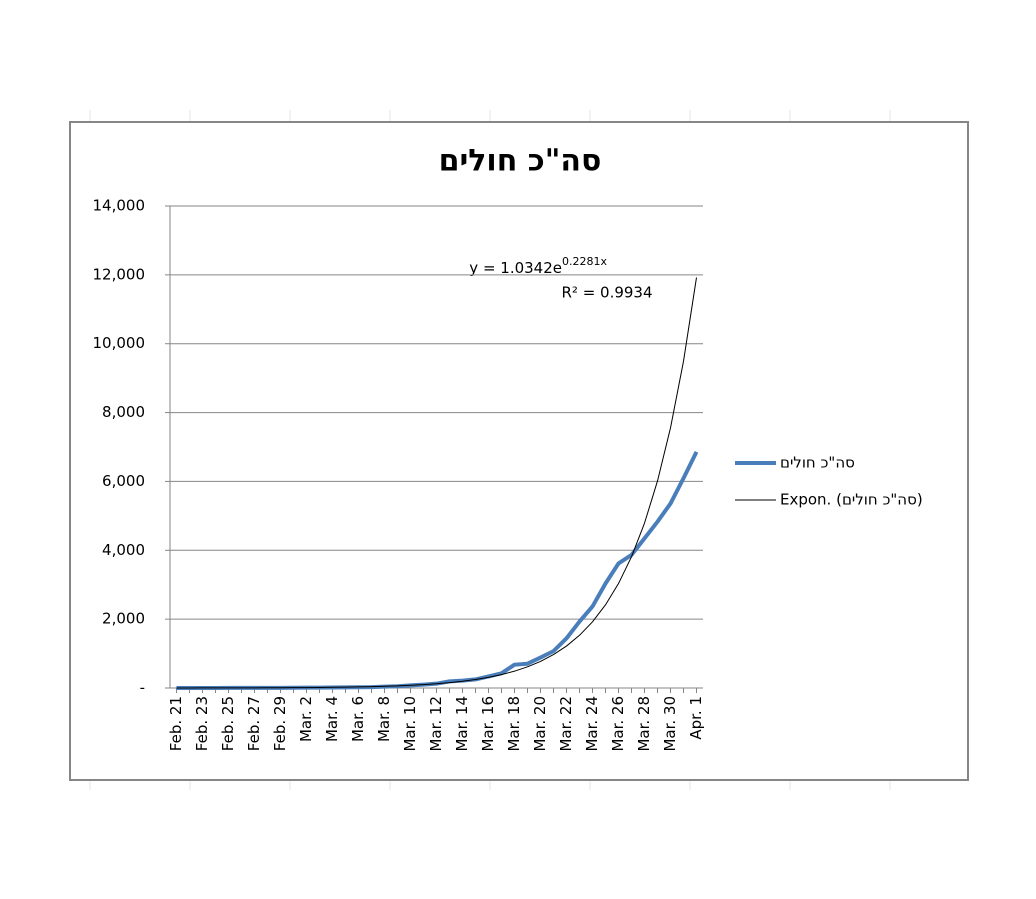 The image size is (1036, 899). Describe the element at coordinates (332, 719) in the screenshot. I see `x-tick-label: Mar. 4` at that location.